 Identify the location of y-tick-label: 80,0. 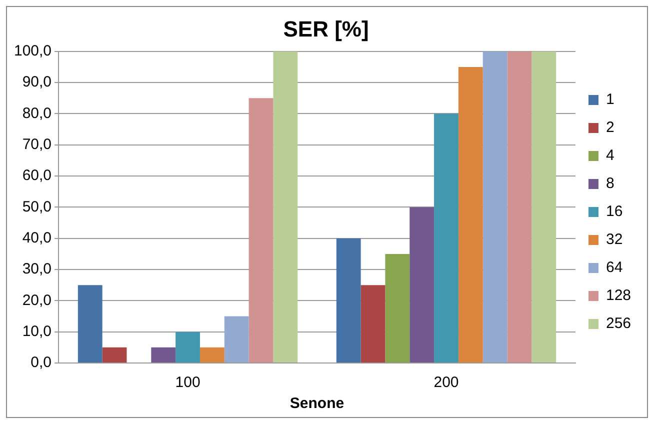
(37, 113).